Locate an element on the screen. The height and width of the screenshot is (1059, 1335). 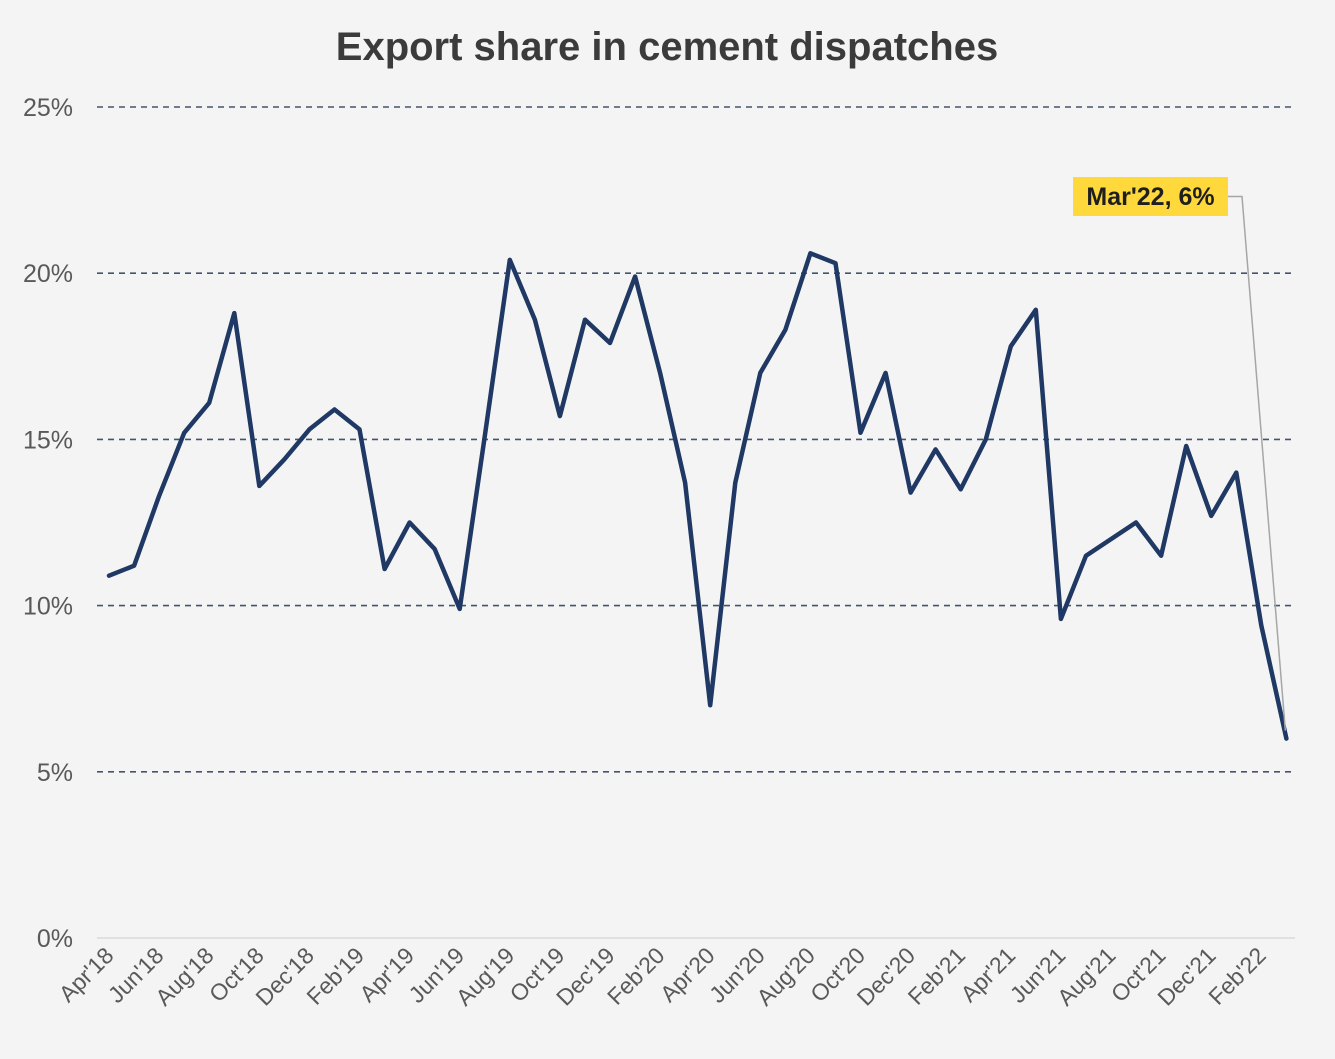
y-tick-label: 20% is located at coordinates (48, 274).